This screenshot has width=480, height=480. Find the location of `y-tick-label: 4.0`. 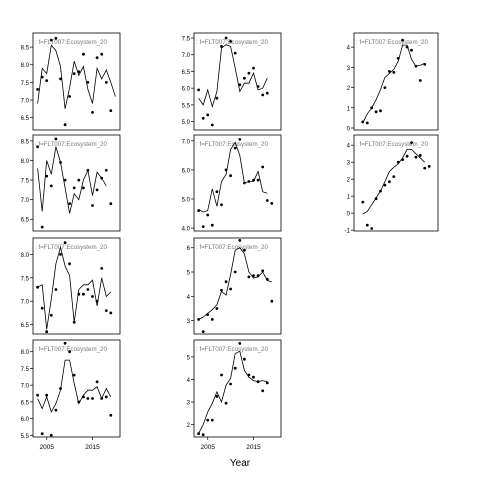

y-tick-label: 4.0 is located at coordinates (186, 230).